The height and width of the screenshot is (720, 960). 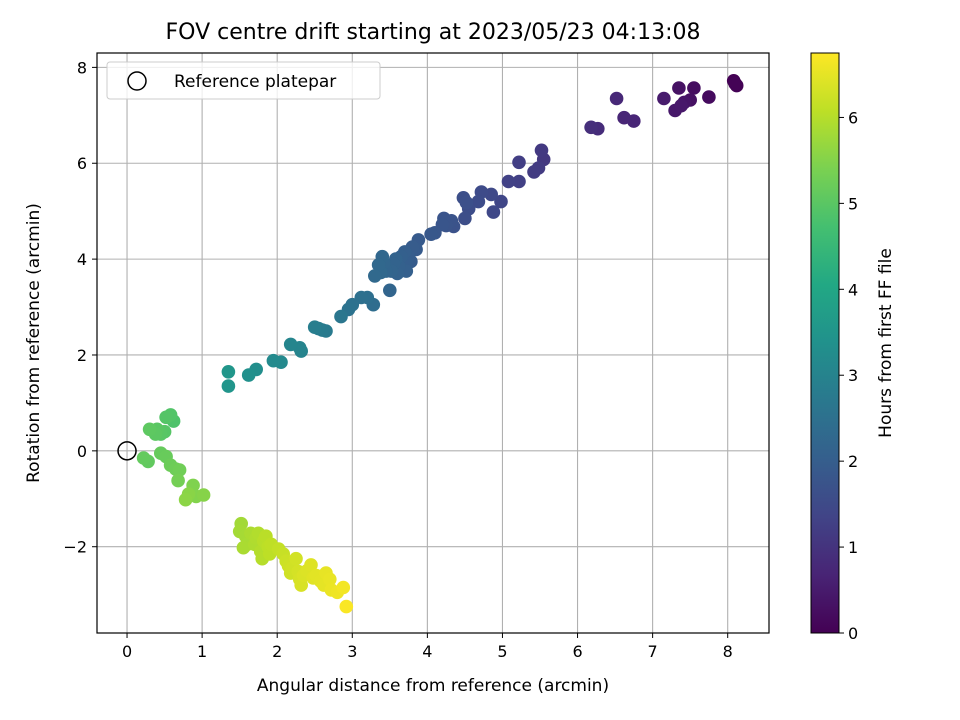 I want to click on y-axis-ticks: −2 0 2 4 6 8, so click(x=80, y=307).